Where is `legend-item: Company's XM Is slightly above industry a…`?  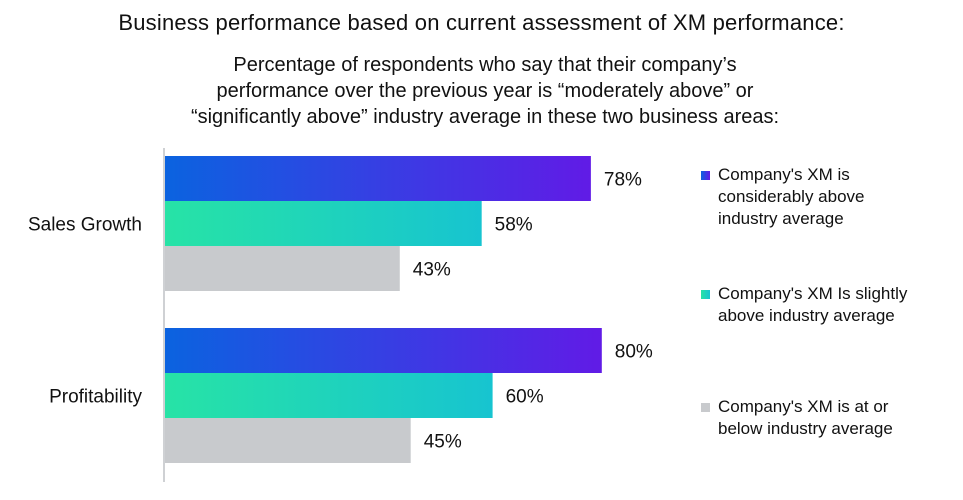
legend-item: Company's XM Is slightly above industry a… is located at coordinates (804, 305).